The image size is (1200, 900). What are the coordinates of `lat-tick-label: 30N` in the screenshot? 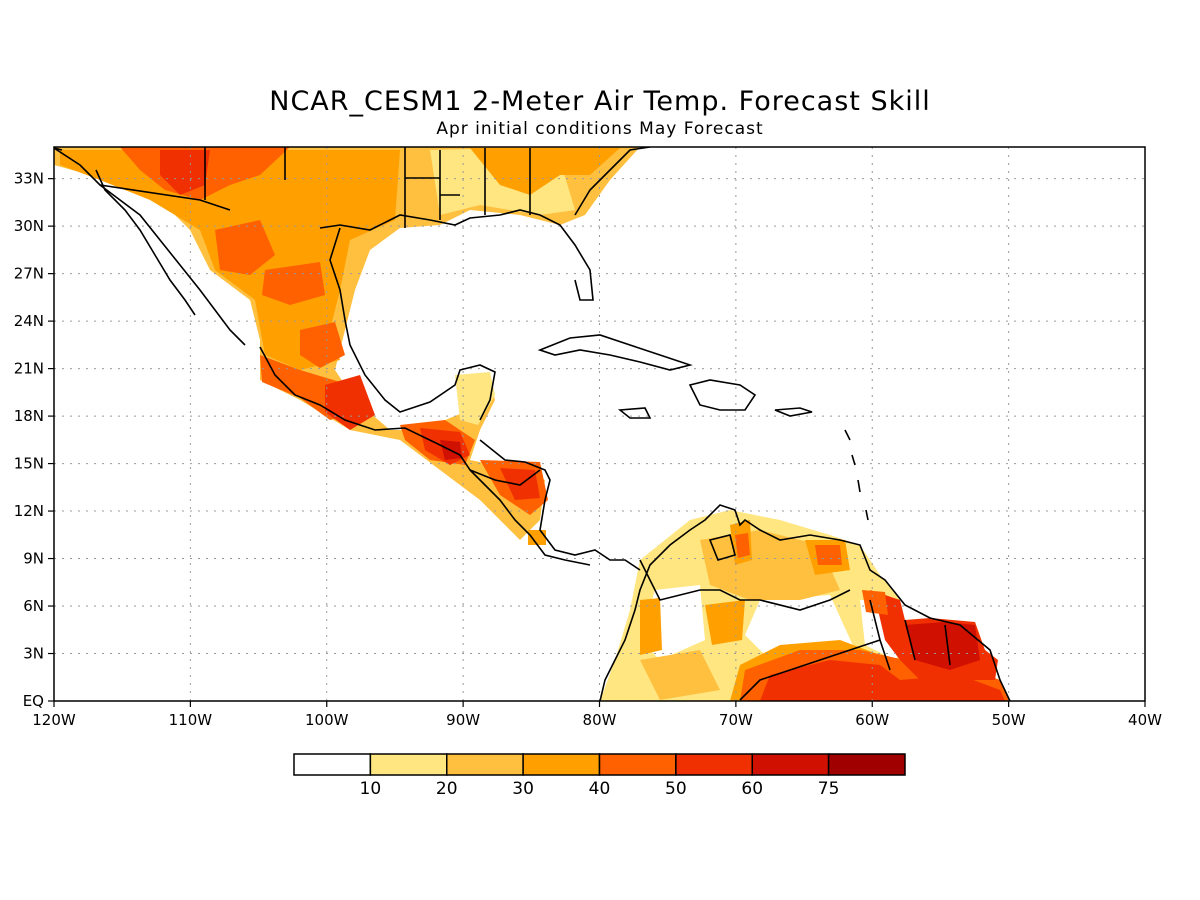 It's located at (29, 226).